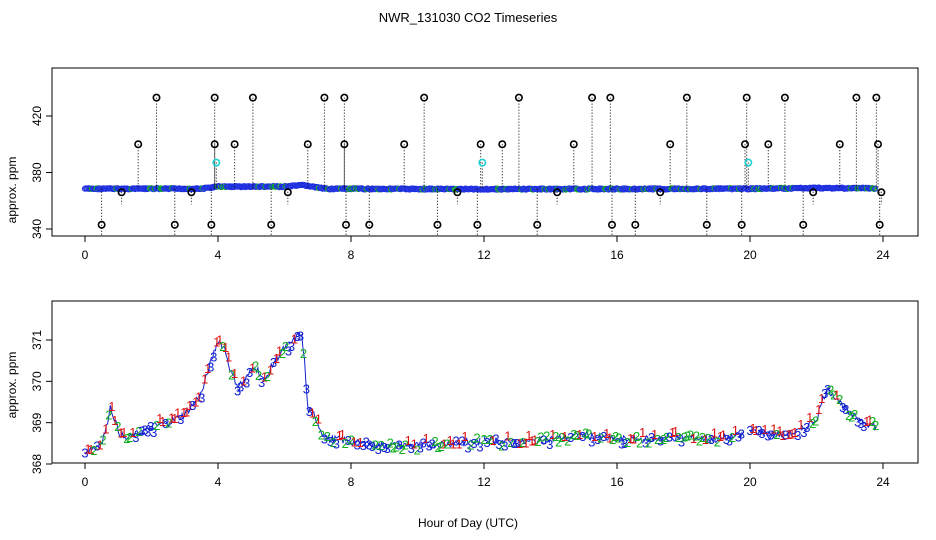 This screenshot has width=936, height=540. Describe the element at coordinates (37, 172) in the screenshot. I see `top-ytick-label: 380` at that location.